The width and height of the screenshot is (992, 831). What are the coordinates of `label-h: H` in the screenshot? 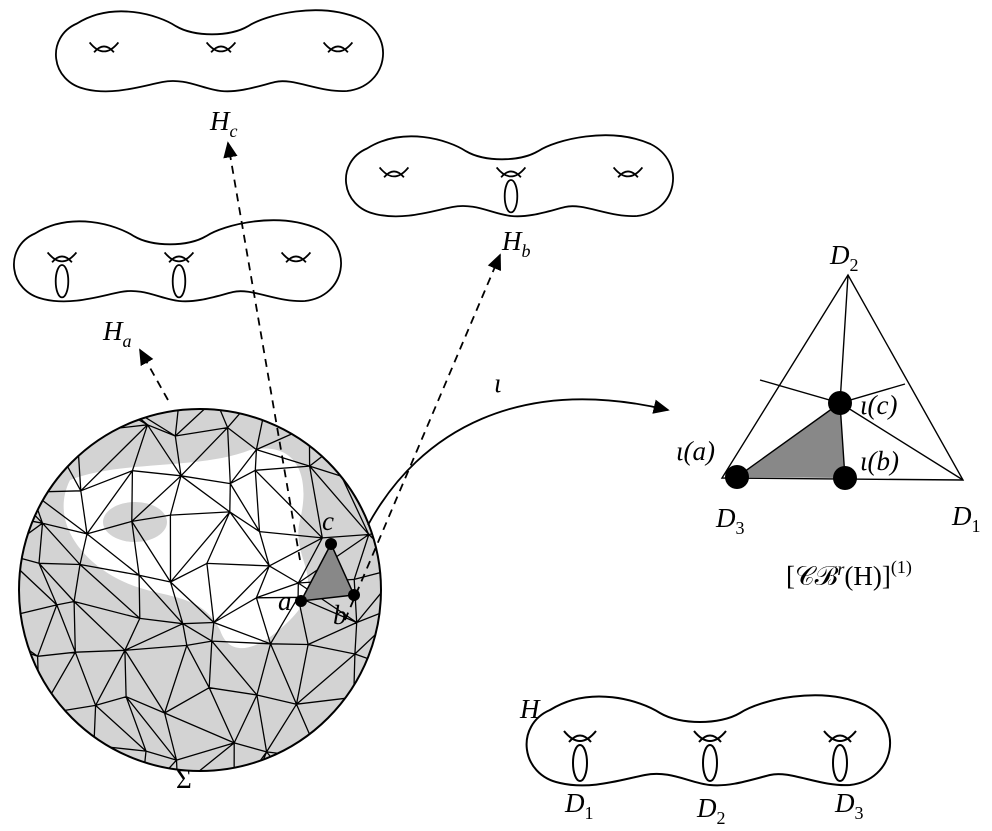 It's located at (530, 709).